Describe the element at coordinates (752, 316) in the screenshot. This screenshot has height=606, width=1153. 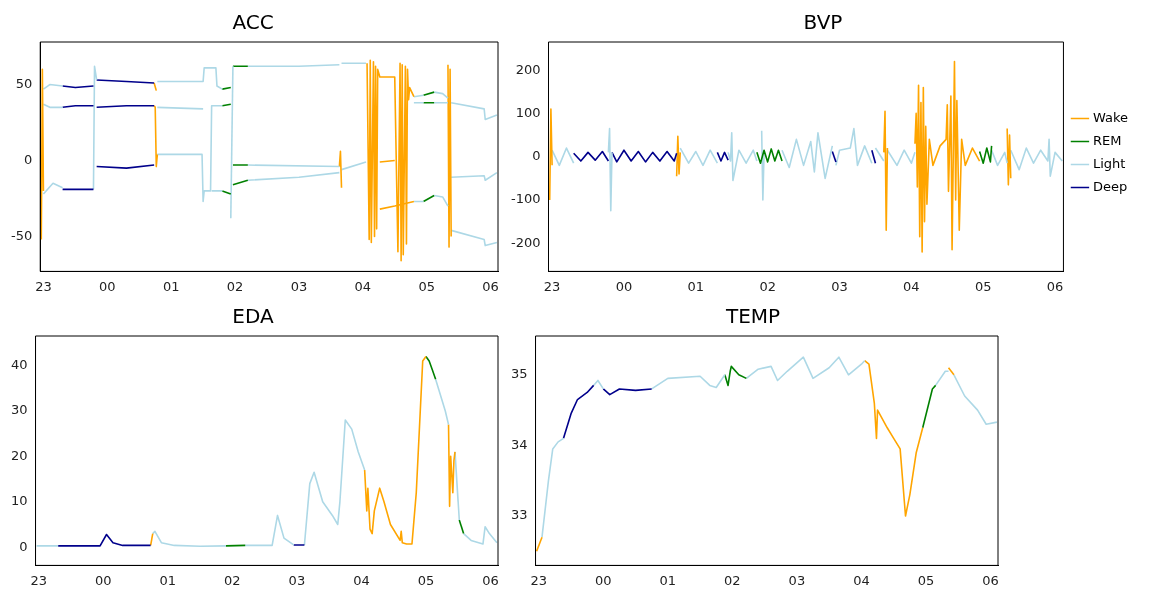
I see `chart-title: TEMP` at that location.